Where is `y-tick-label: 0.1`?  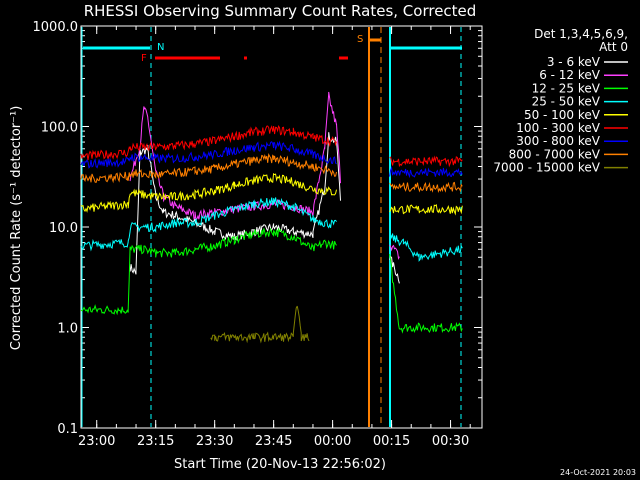 y-tick-label: 0.1 is located at coordinates (67, 429).